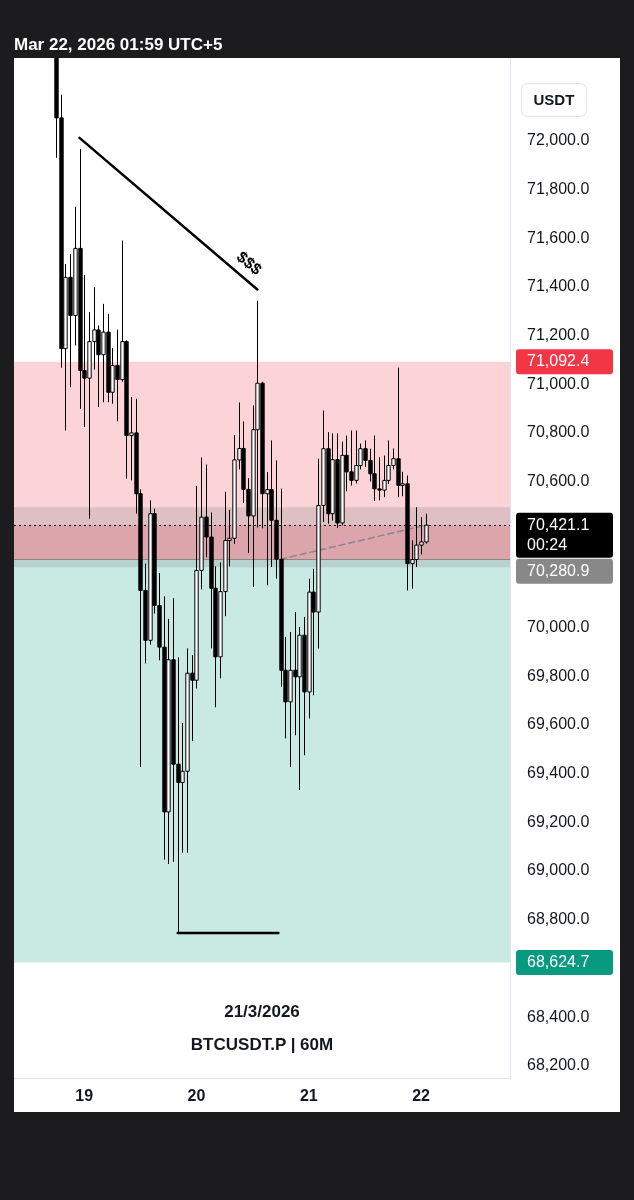 This screenshot has width=634, height=1200. Describe the element at coordinates (558, 821) in the screenshot. I see `y-tick-label: 69,200.0` at that location.